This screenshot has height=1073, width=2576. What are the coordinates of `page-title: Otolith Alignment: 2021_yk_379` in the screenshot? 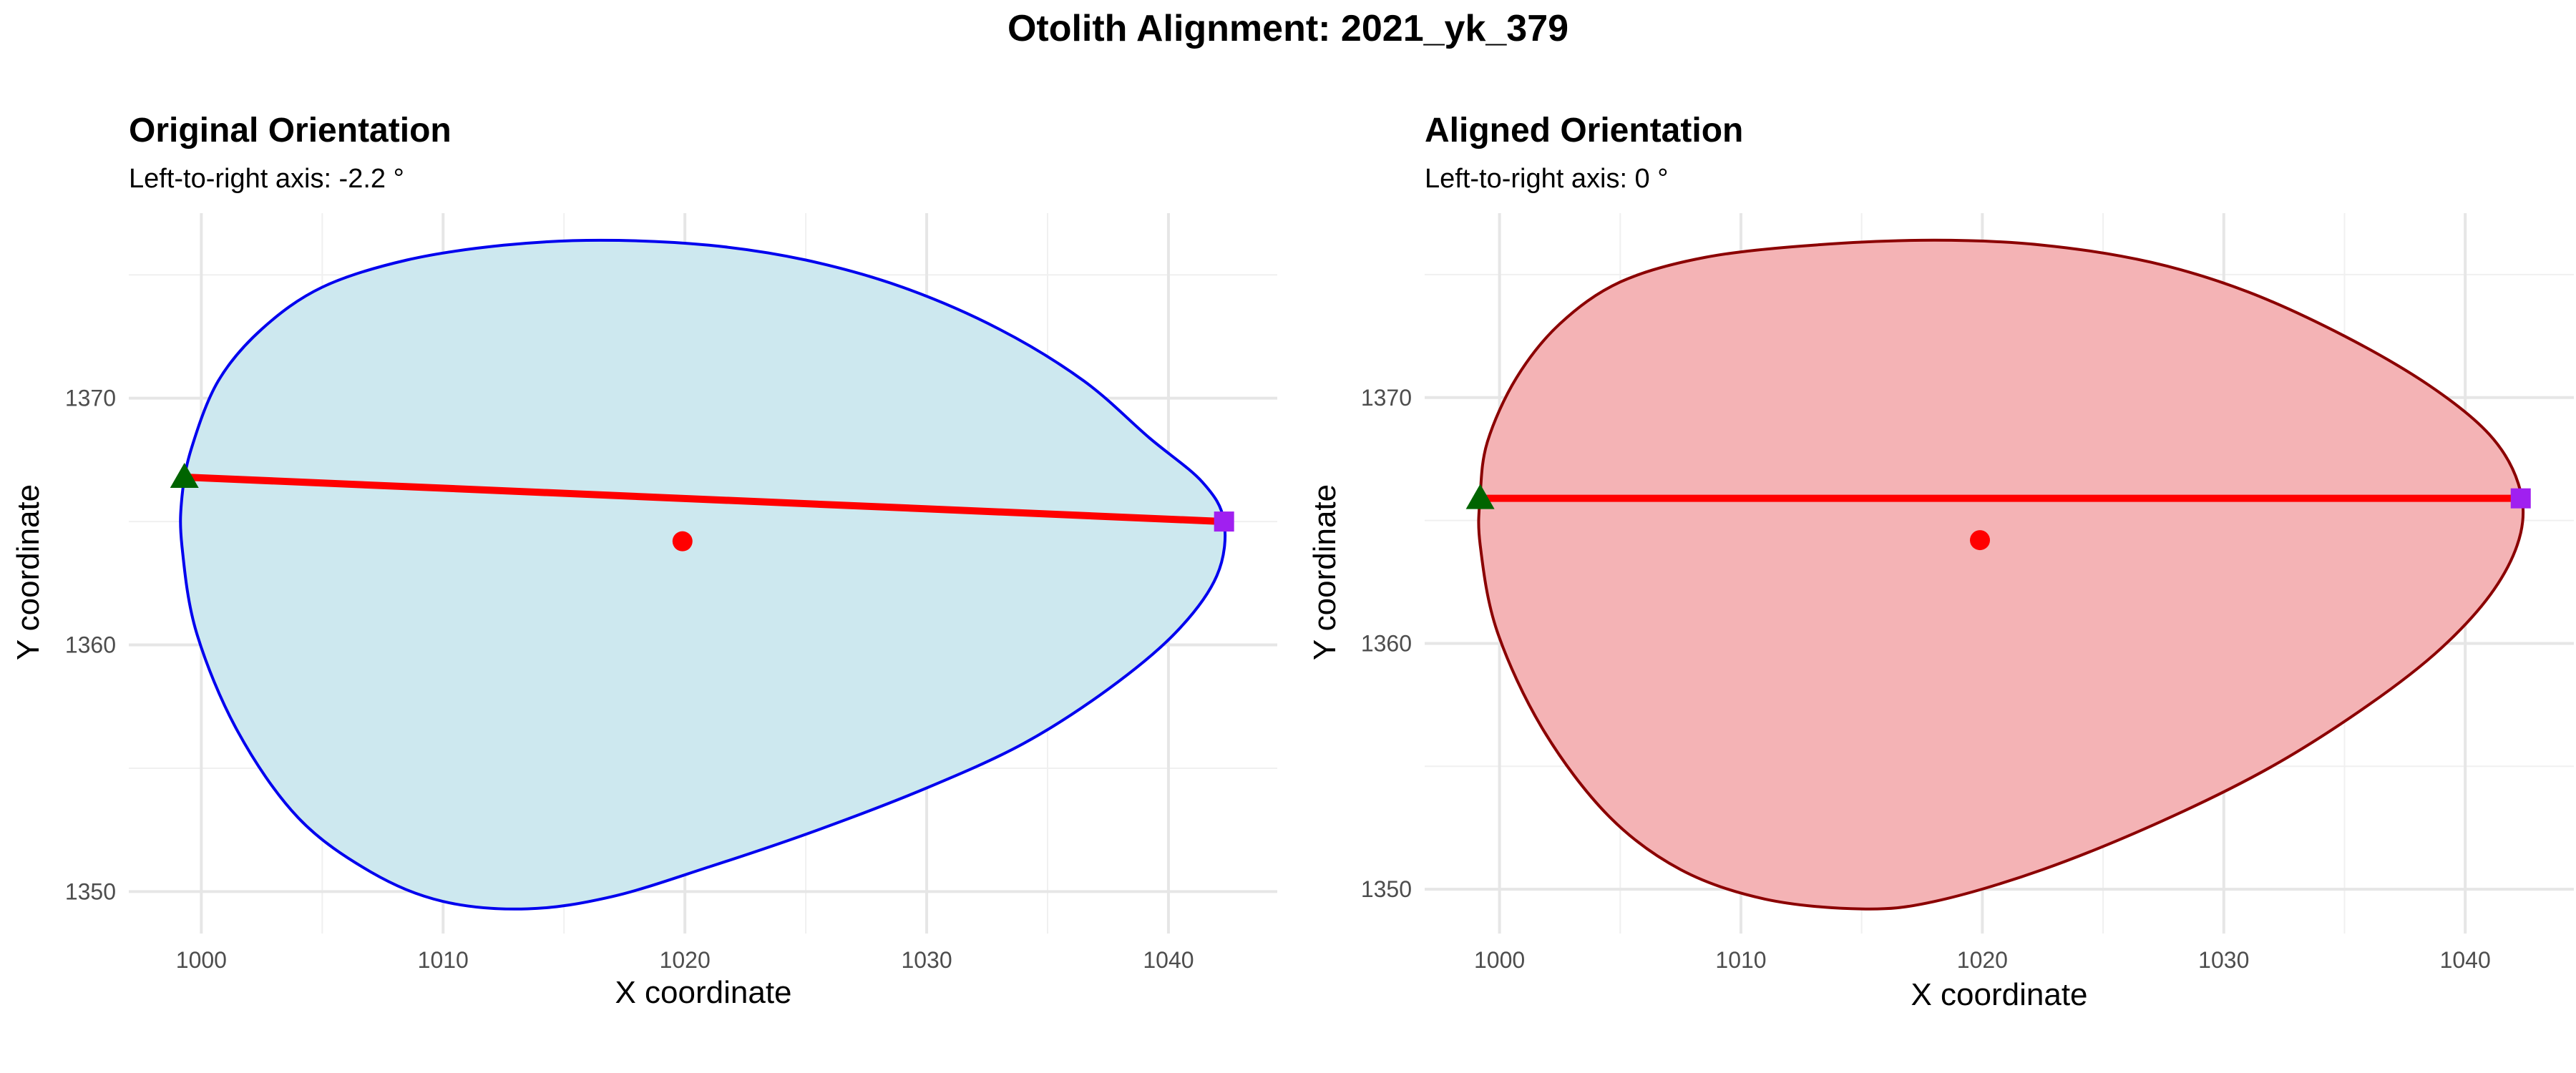 It's located at (1288, 28).